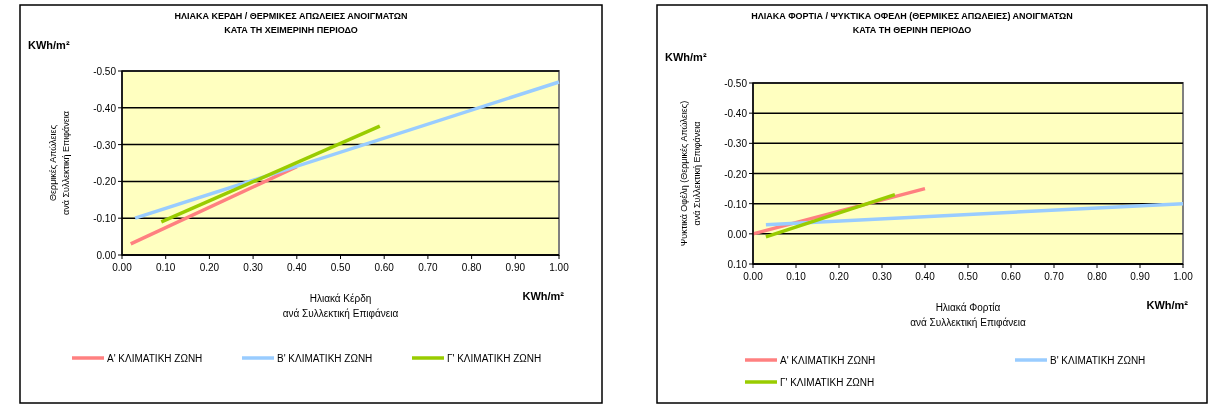  Describe the element at coordinates (912, 23) in the screenshot. I see `chart-title: ΗΛΙΑΚΑ ΦΟΡΤΙΑ / ΨΥΚΤΙΚΑ ΟΦΕΛΗ (ΘΕΡΜΙΚΕΣ ΑΠΩΛΕΙΕΣ) ΑΝΟΙΓΜΑΤΩΝ ΚΑΤΑ ΤΗ ΘΕΡΙΝΗ ΠΕΡΙΟΔΟ` at that location.